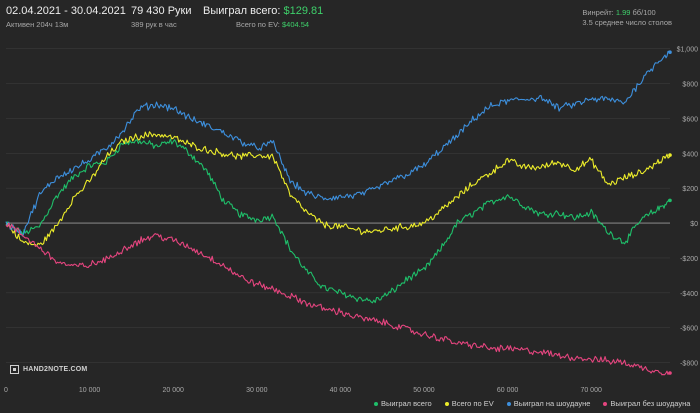  Describe the element at coordinates (605, 403) in the screenshot. I see `legend-dot-non-showdown` at that location.